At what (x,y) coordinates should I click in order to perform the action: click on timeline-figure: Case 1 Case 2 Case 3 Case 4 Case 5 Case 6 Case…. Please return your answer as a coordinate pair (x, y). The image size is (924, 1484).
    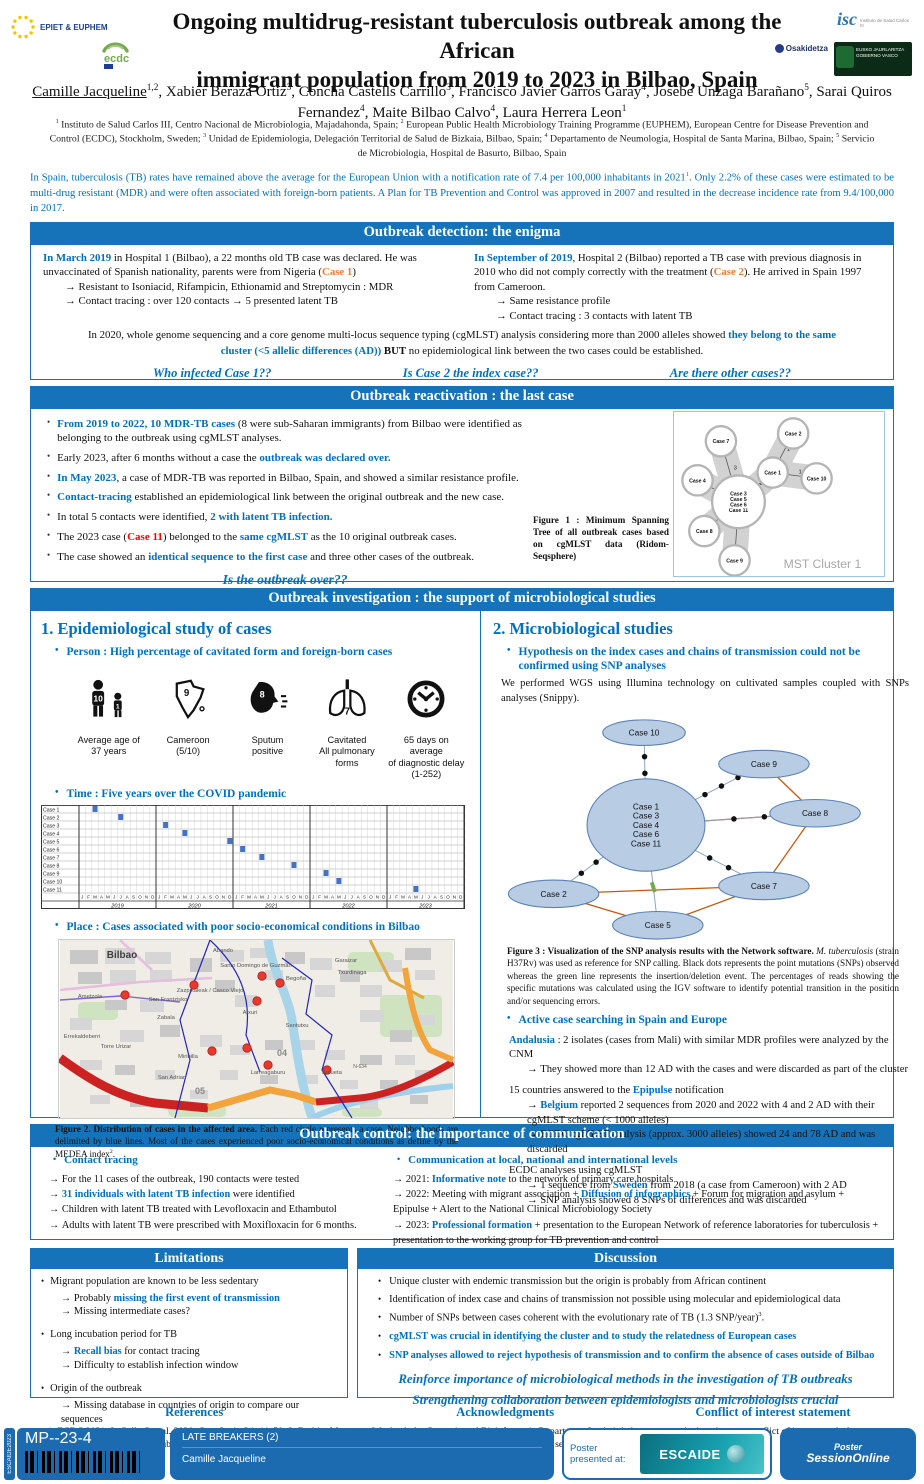
    Looking at the image, I should click on (253, 857).